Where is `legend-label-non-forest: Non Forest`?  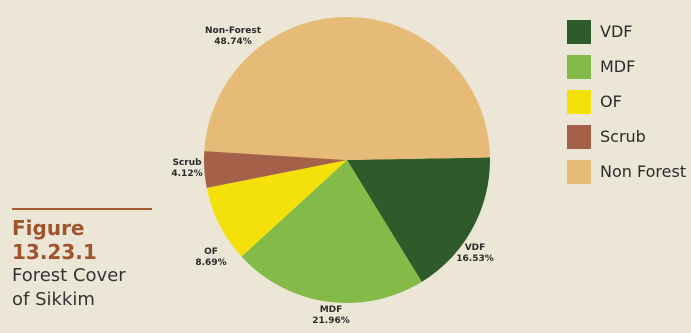 legend-label-non-forest: Non Forest is located at coordinates (643, 171).